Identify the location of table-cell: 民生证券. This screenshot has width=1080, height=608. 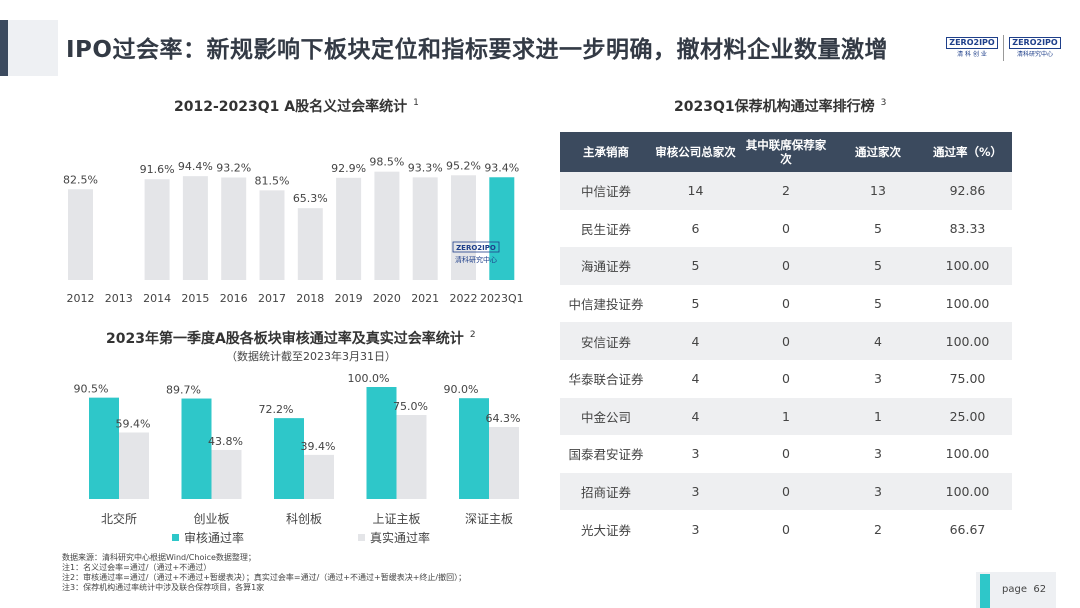
(606, 228).